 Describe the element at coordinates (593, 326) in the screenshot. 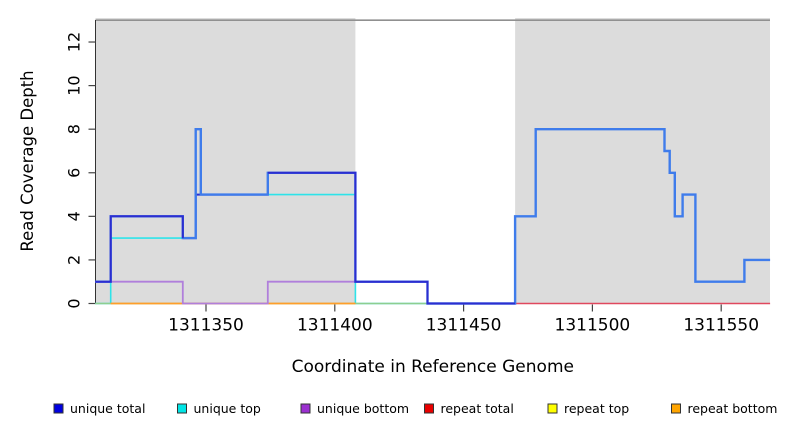

I see `x-tick-label: 1311500` at that location.